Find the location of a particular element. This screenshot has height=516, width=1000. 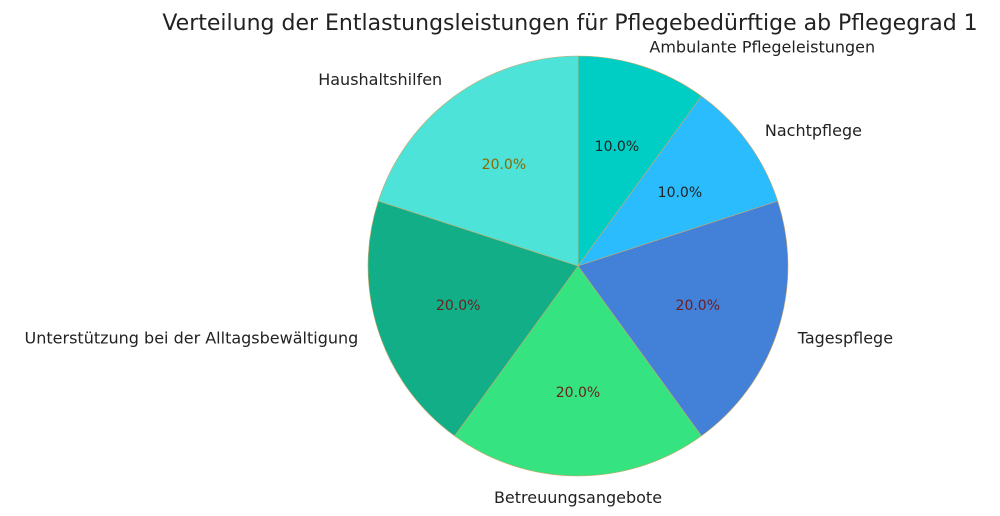

pie-slice-nachtpflege is located at coordinates (678, 181).